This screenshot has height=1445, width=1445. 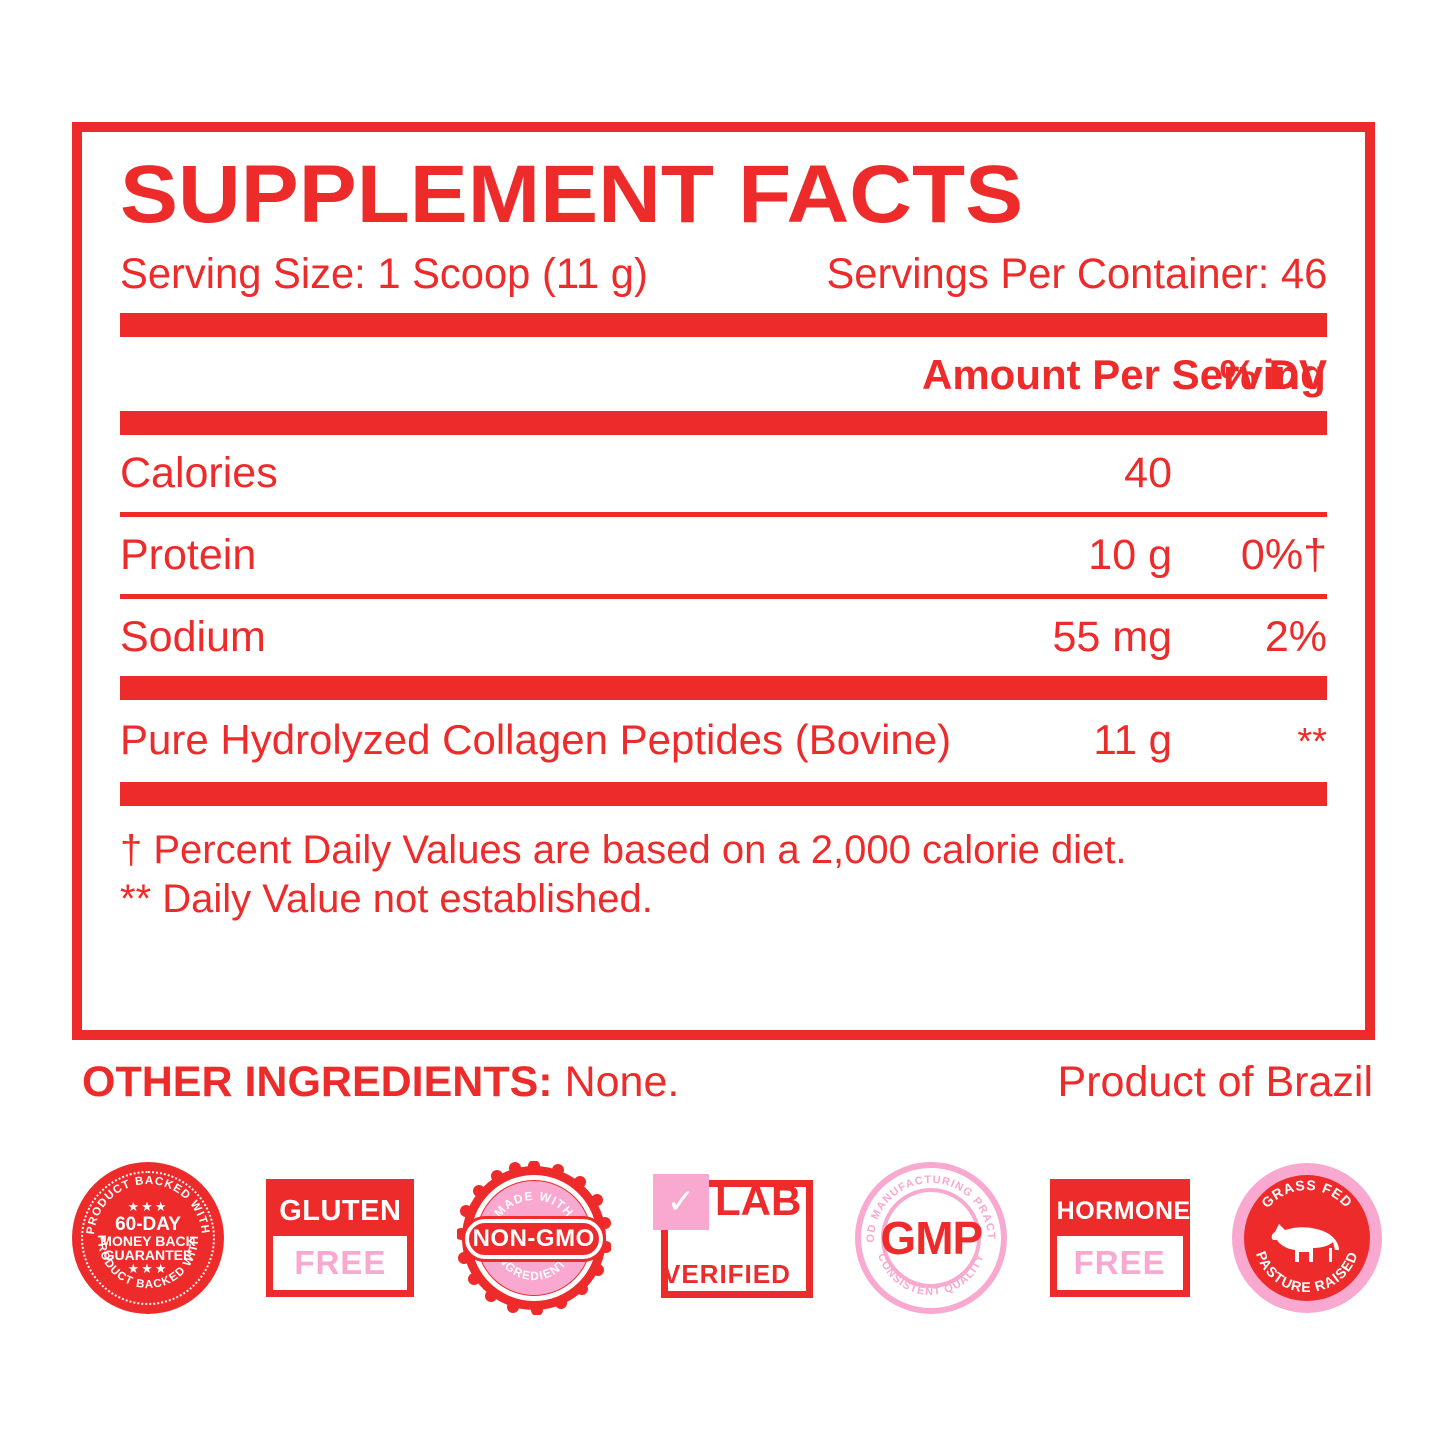 What do you see at coordinates (1119, 1262) in the screenshot?
I see `hormone-free-bottom: FREE` at bounding box center [1119, 1262].